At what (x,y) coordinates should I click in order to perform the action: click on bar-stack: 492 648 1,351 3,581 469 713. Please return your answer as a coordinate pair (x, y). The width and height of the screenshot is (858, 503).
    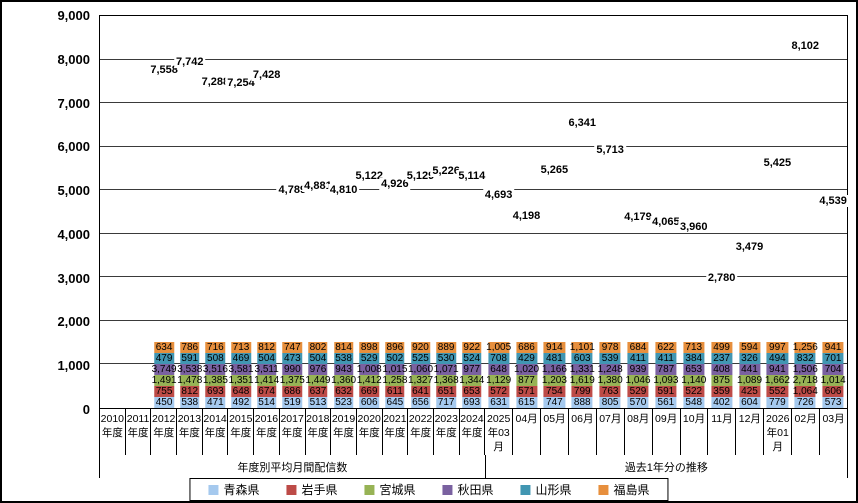
    Looking at the image, I should click on (241, 375).